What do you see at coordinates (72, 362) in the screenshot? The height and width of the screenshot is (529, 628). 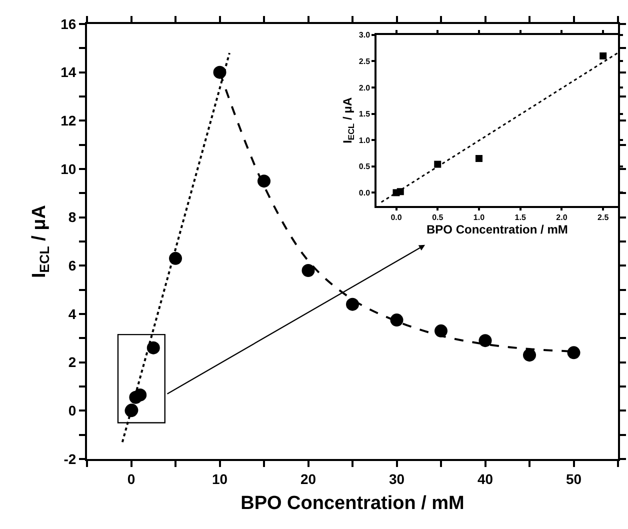 I see `y-tick-label: 2` at bounding box center [72, 362].